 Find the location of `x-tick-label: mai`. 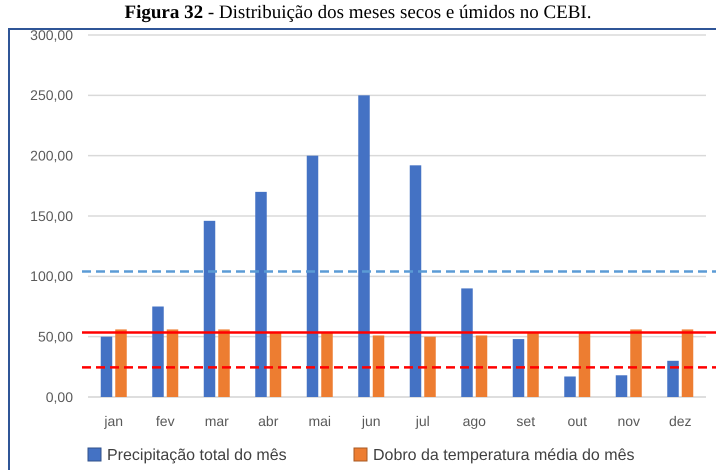

x-tick-label: mai is located at coordinates (320, 421).